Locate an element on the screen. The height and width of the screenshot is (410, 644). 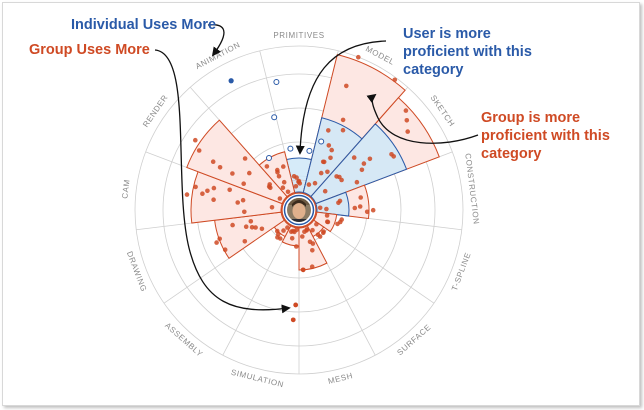
group-more-proficient-line: proficient with this is located at coordinates (545, 136).